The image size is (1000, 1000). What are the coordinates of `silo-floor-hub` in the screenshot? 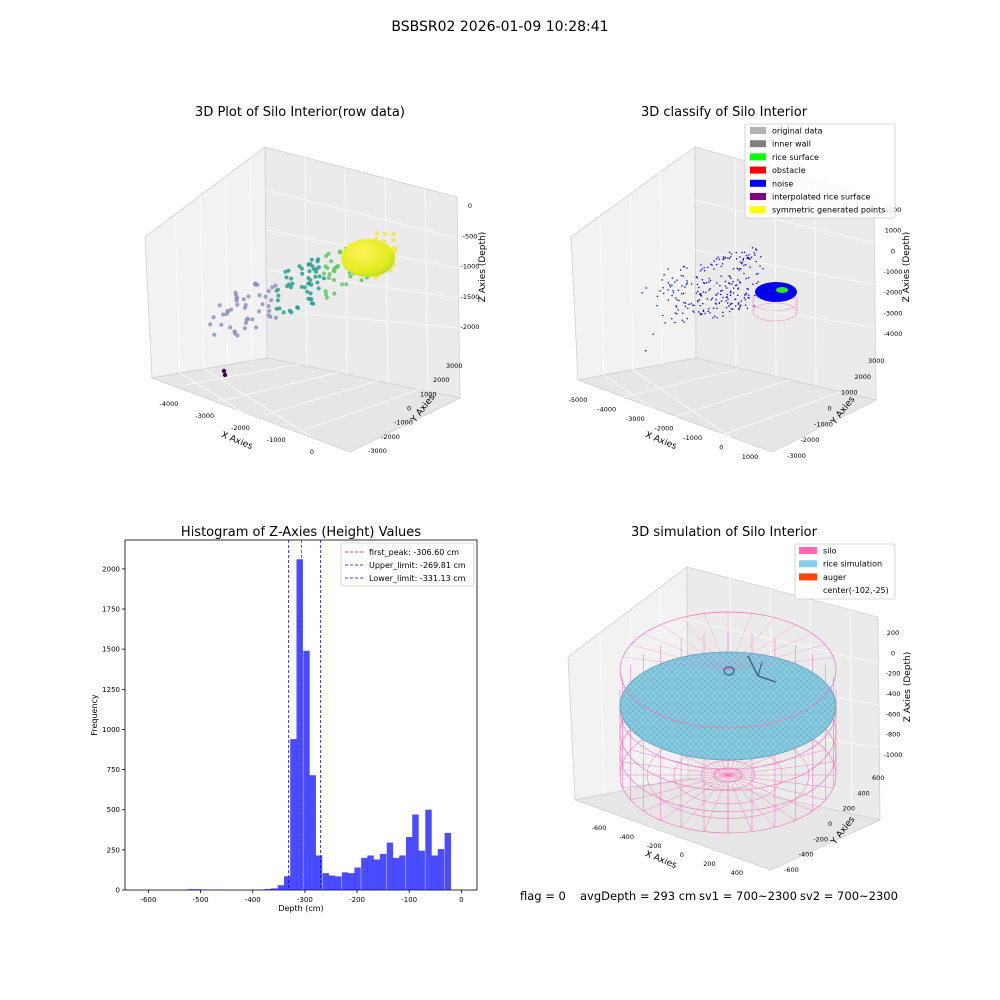 It's located at (728, 775).